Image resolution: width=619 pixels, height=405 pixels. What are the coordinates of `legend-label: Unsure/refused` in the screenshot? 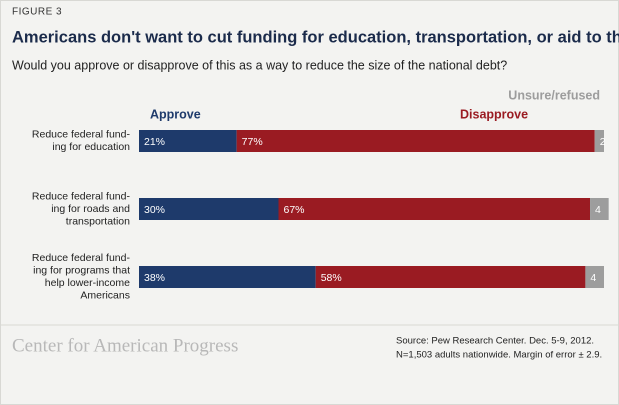 It's located at (554, 95).